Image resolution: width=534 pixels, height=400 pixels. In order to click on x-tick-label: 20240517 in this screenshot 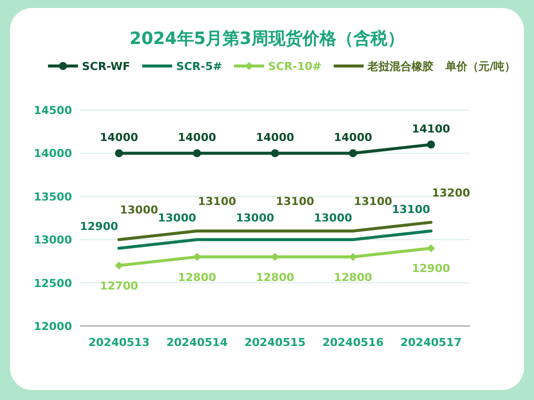, I will do `click(431, 342)`.